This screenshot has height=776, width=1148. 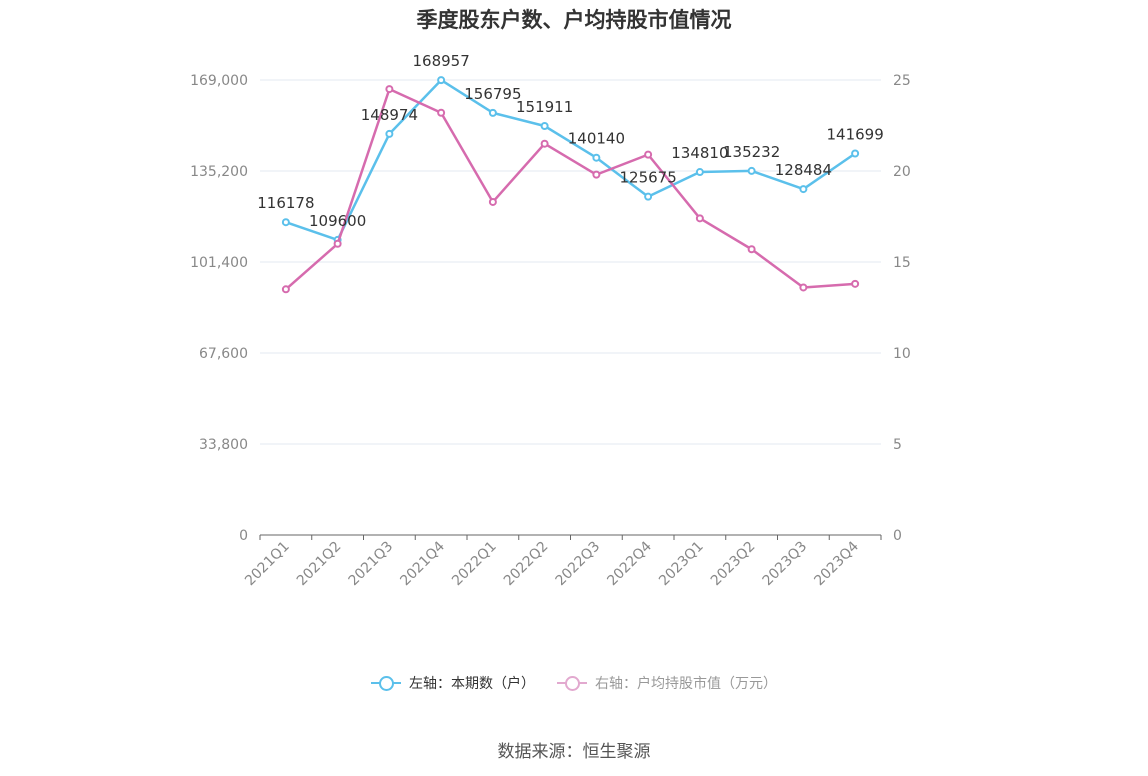 What do you see at coordinates (243, 536) in the screenshot?
I see `left-tick-label: 0` at bounding box center [243, 536].